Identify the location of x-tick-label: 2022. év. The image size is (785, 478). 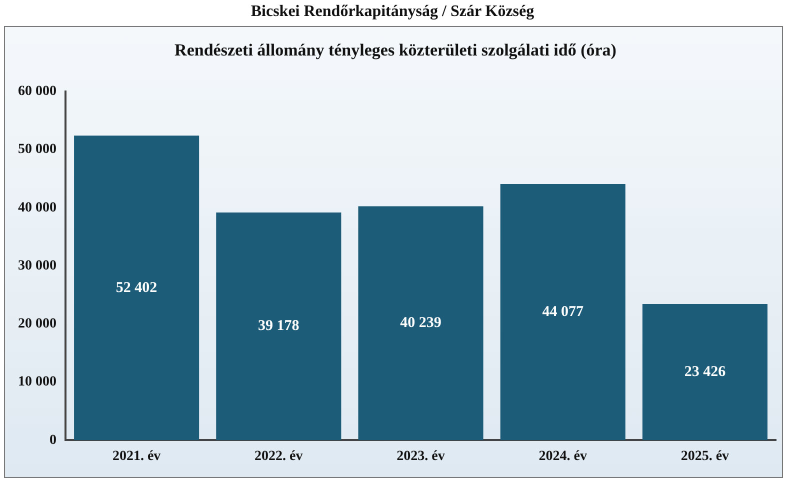
(278, 456).